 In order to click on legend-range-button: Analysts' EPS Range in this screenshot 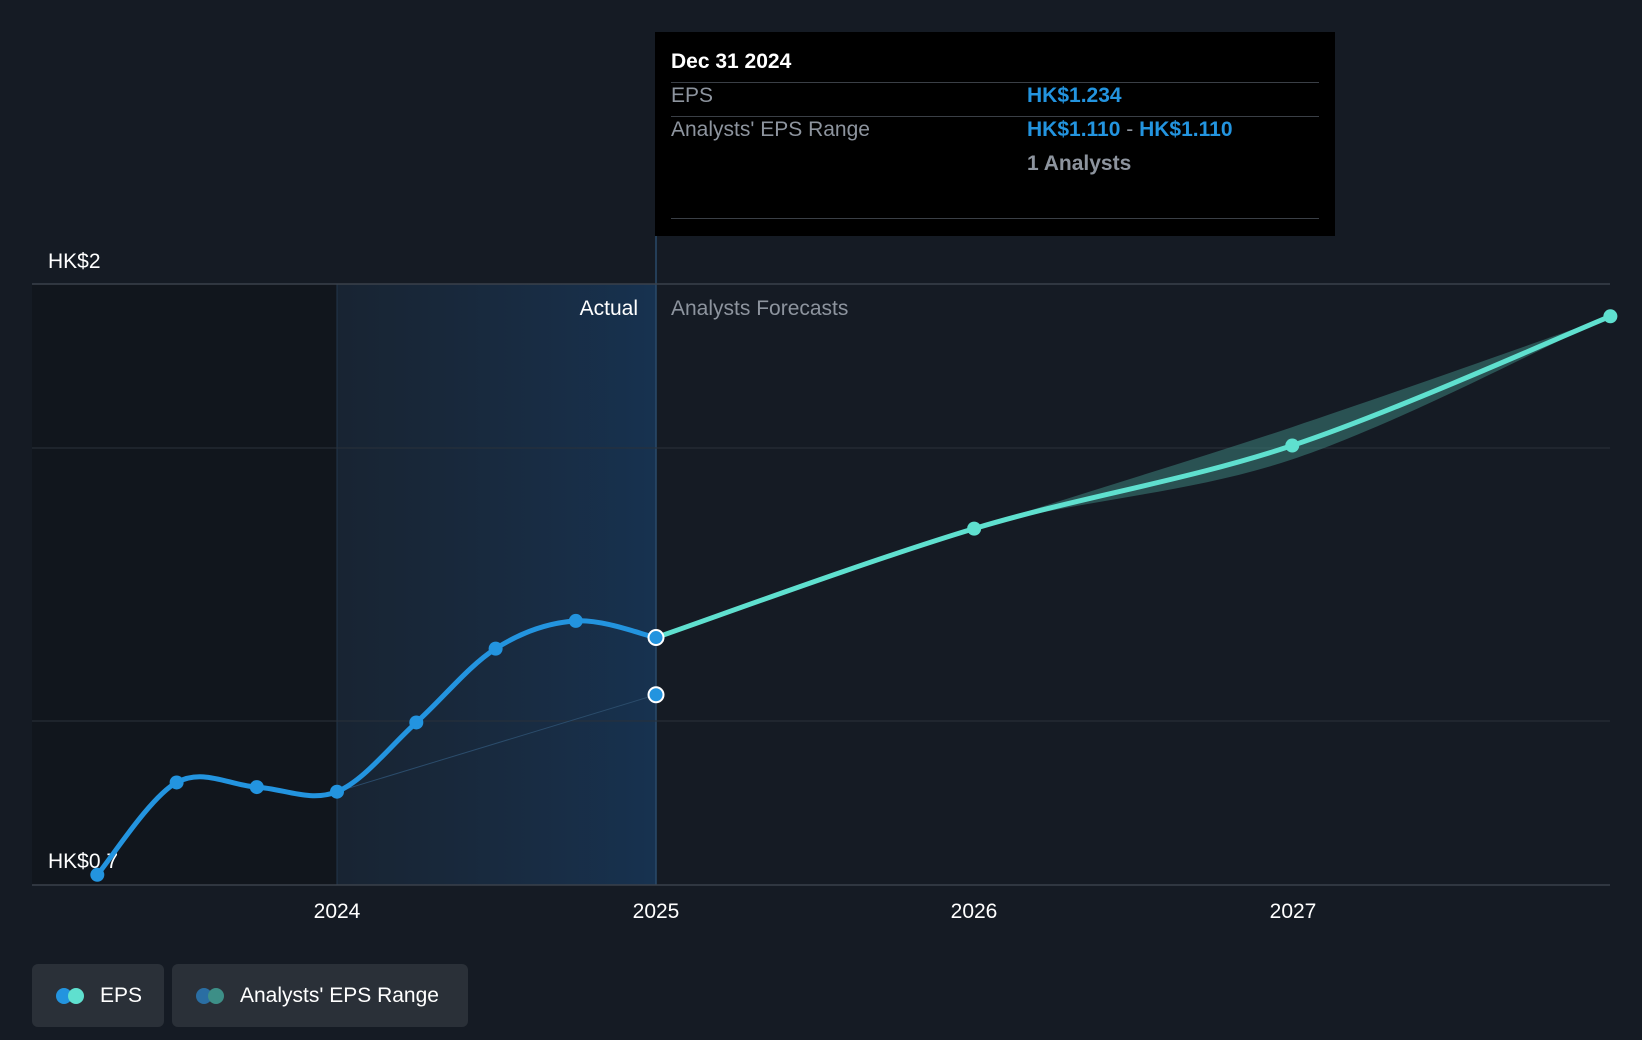, I will do `click(320, 995)`.